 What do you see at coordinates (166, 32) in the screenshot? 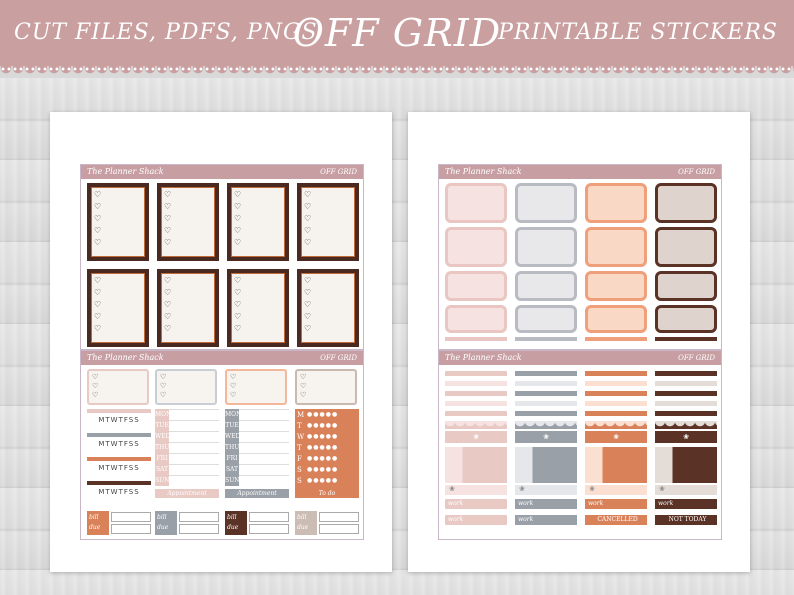
I see `header-left-text: CUT FILES, PDFS, PNGS` at bounding box center [166, 32].